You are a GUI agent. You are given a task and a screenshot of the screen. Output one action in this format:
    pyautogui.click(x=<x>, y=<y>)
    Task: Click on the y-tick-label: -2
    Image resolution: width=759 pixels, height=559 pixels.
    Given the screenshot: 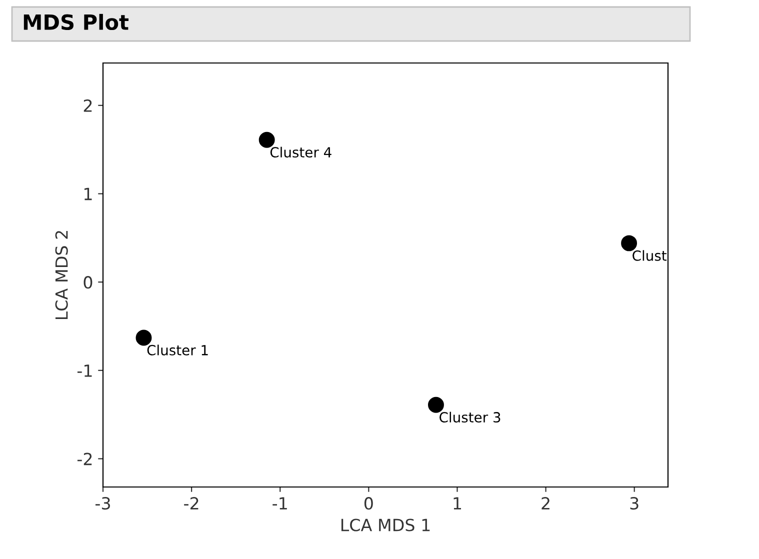 What is the action you would take?
    pyautogui.click(x=84, y=459)
    